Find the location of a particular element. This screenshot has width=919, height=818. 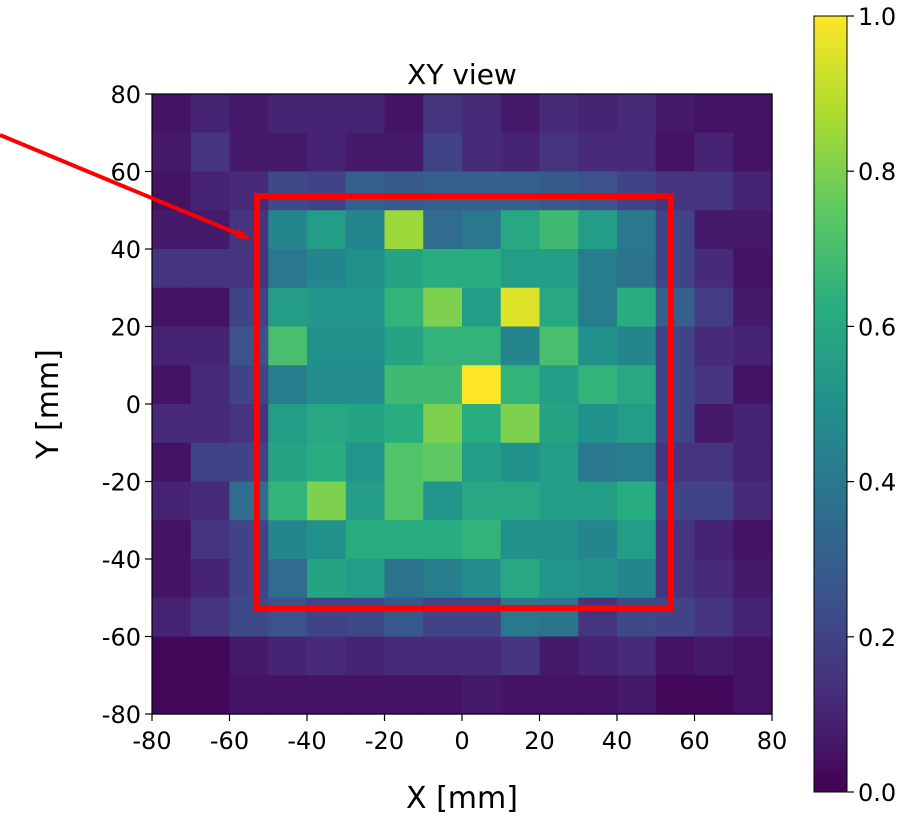

x-tick-label: 0 is located at coordinates (461, 741).